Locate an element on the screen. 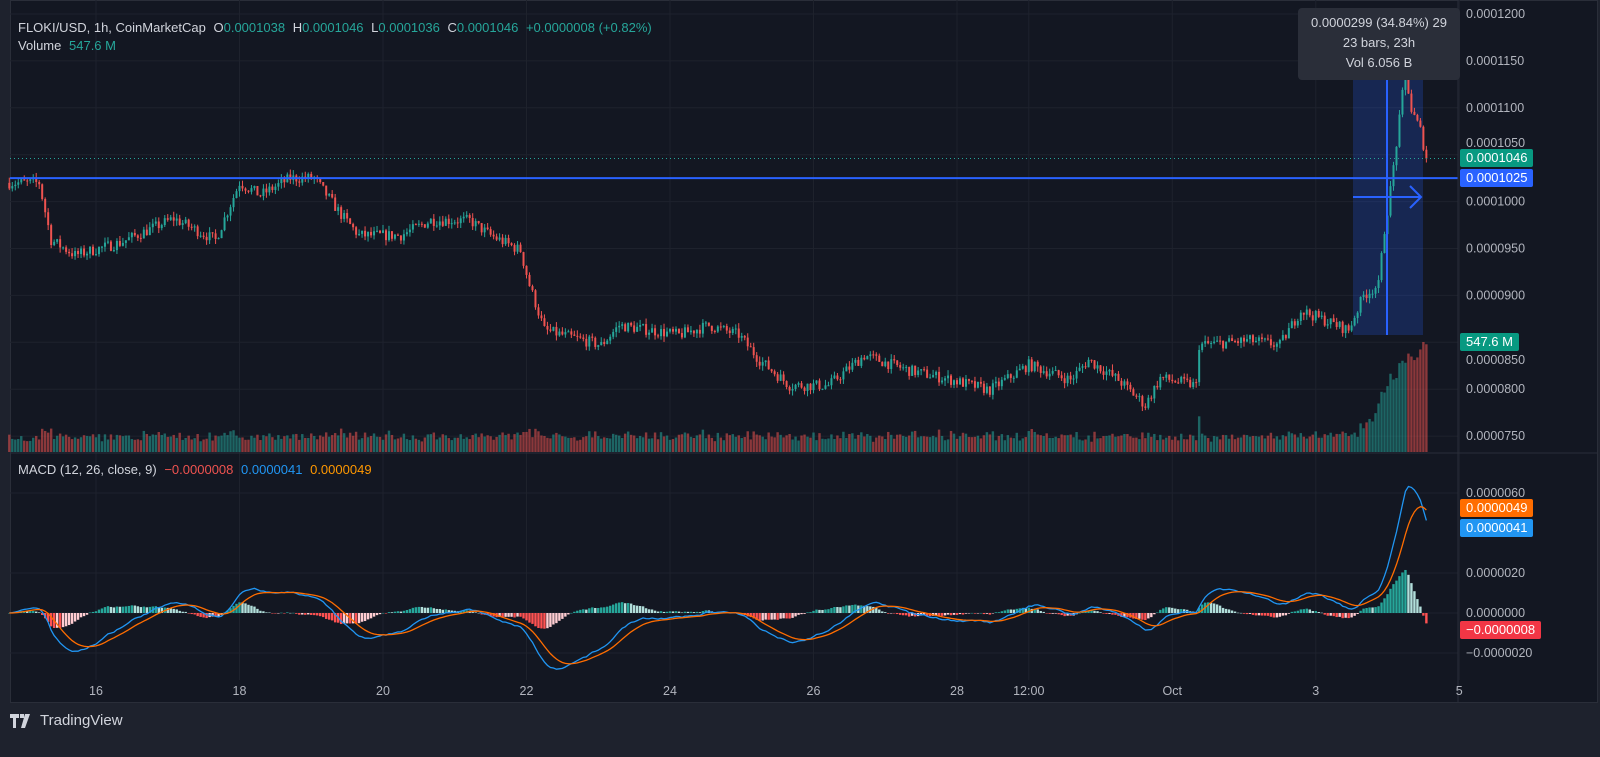 The height and width of the screenshot is (757, 1600). macd-label: MACD (12, 26, close, 9) is located at coordinates (87, 469).